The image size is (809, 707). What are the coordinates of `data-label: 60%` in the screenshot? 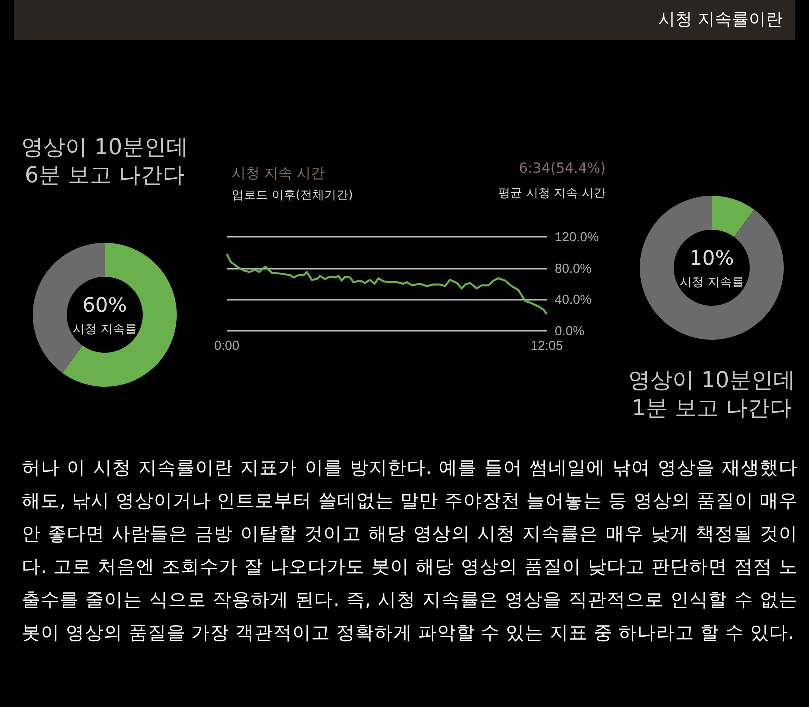 It's located at (105, 305).